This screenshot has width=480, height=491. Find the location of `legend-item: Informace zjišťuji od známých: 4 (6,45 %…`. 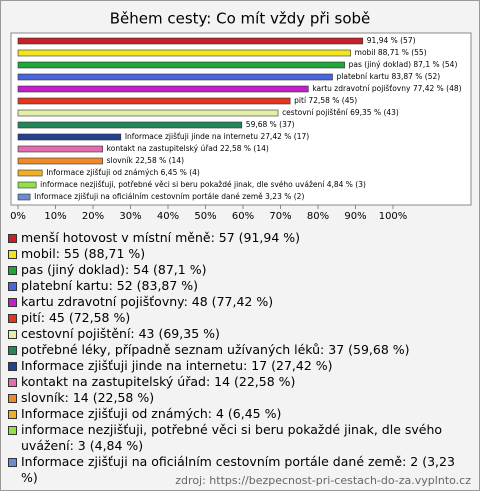

legend-item: Informace zjišťuji od známých: 4 (6,45 %… is located at coordinates (240, 414).